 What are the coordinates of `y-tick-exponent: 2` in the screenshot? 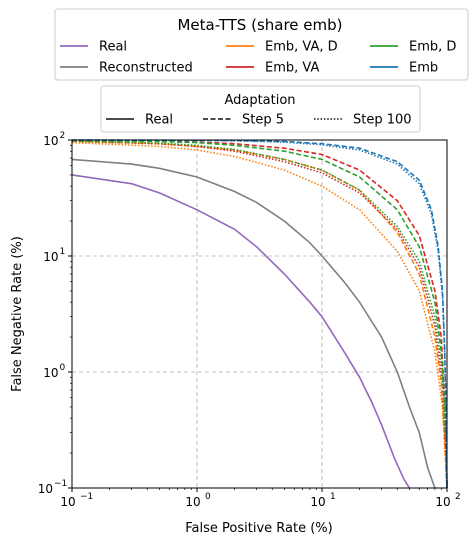 It's located at (63, 136).